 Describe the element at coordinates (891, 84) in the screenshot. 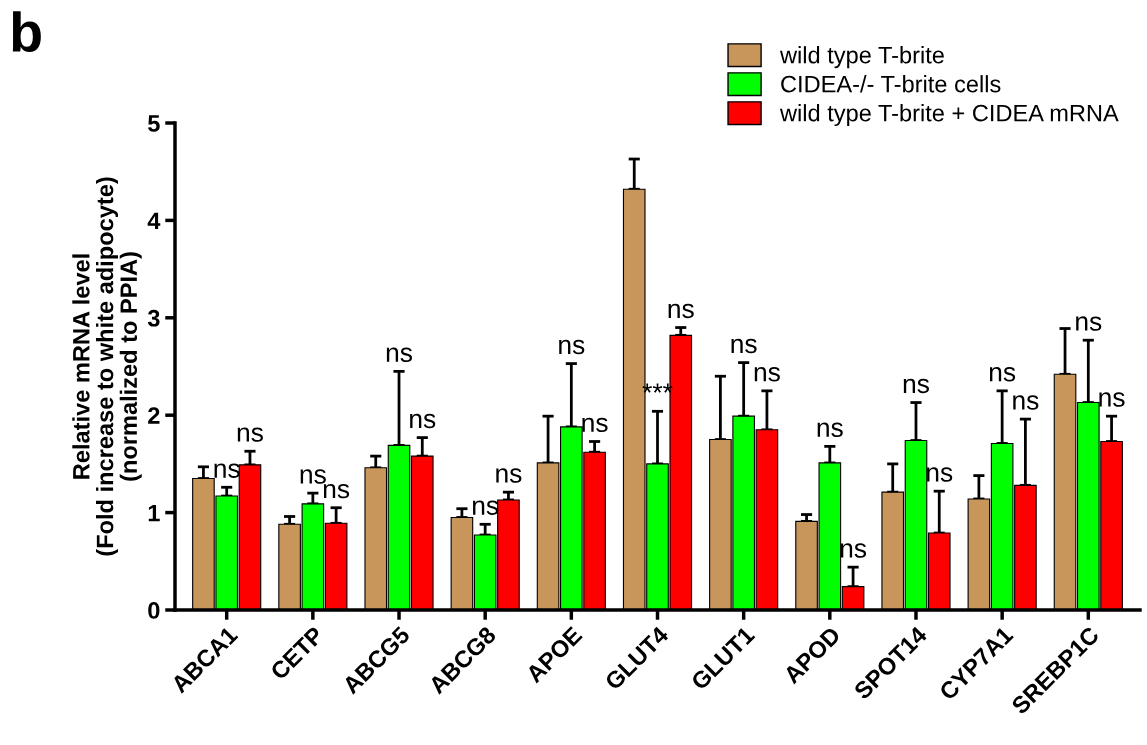

I see `legend-label: CIDEA-/- T-brite cells` at that location.